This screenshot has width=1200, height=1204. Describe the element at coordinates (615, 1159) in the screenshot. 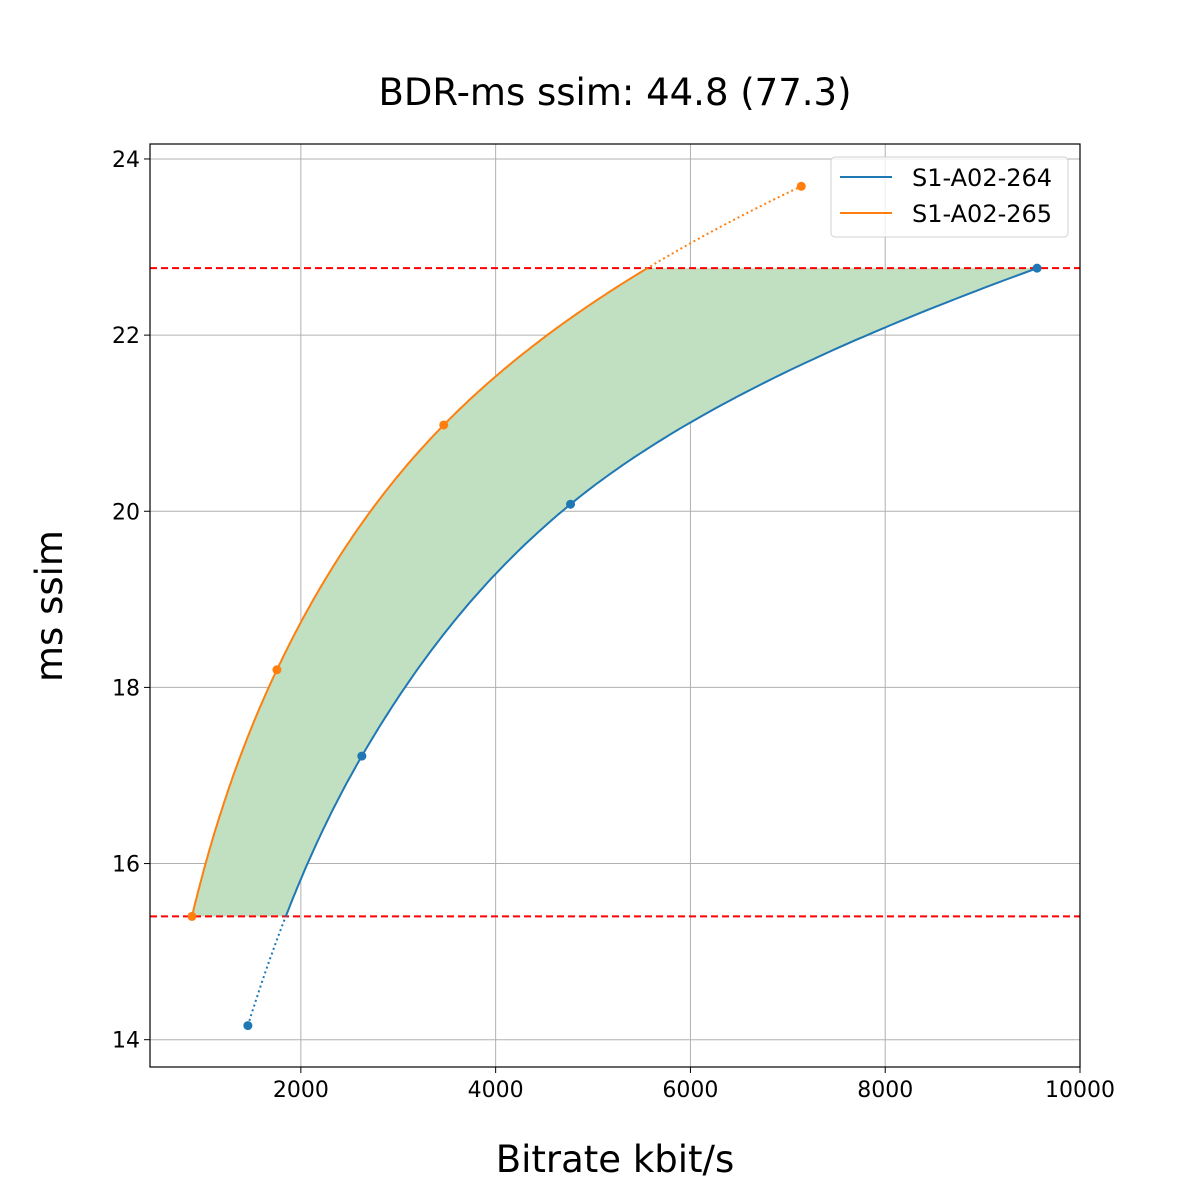

I see `x-axis-label: Bitrate kbit/s` at that location.